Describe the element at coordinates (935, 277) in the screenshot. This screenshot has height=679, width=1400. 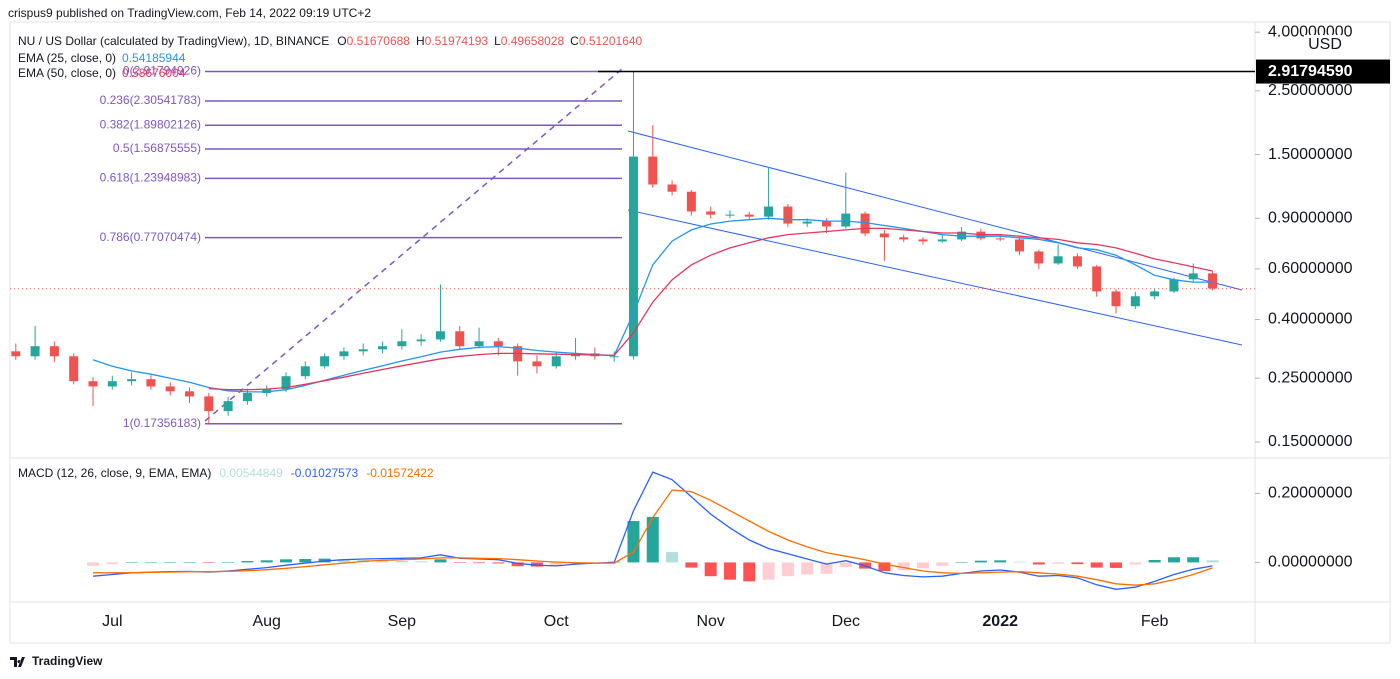
I see `channel-lower` at that location.